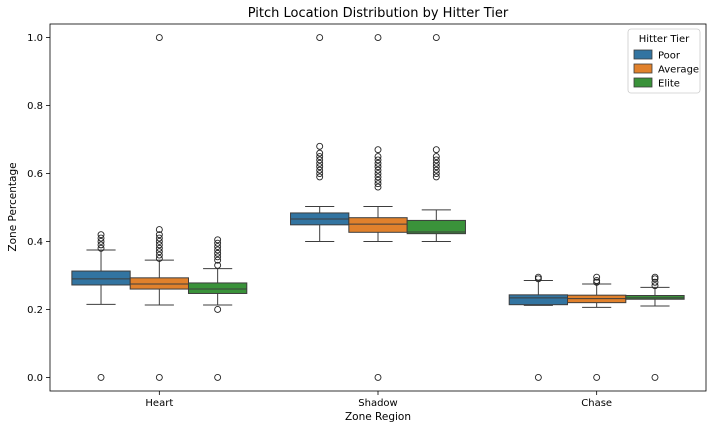  Describe the element at coordinates (643, 54) in the screenshot. I see `legend-swatch-poor` at that location.